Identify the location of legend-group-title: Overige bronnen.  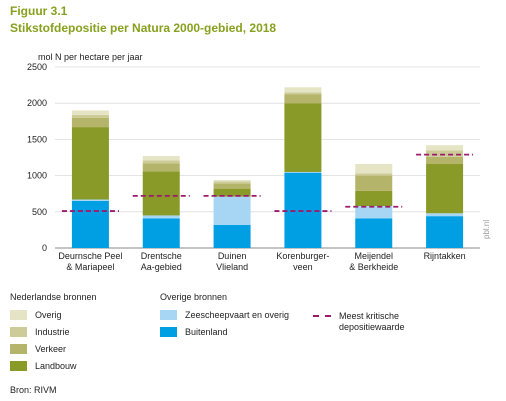
(194, 297).